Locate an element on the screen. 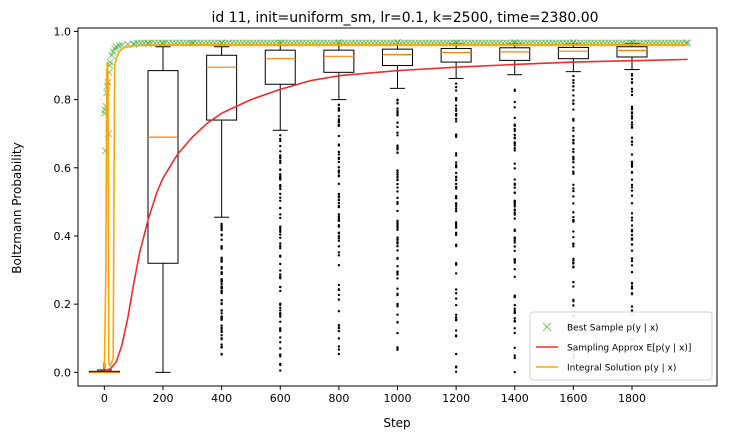  x-tick-label: 200 is located at coordinates (163, 398).